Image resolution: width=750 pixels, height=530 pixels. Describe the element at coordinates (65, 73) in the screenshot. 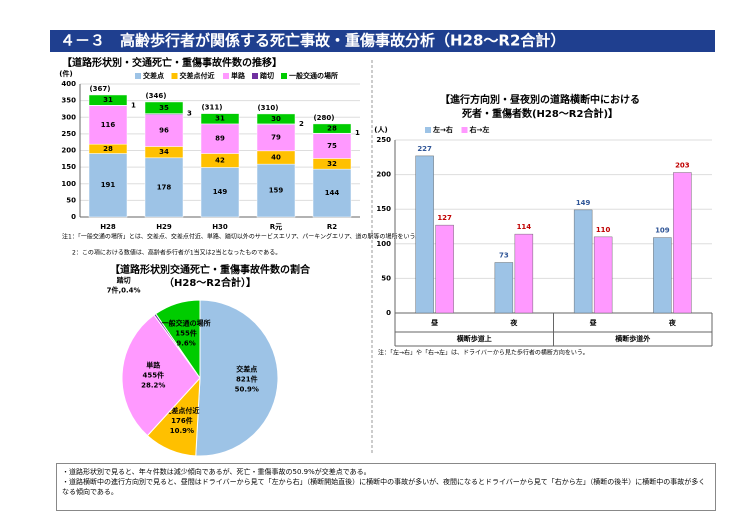

I see `y-axis-label: (件)` at that location.